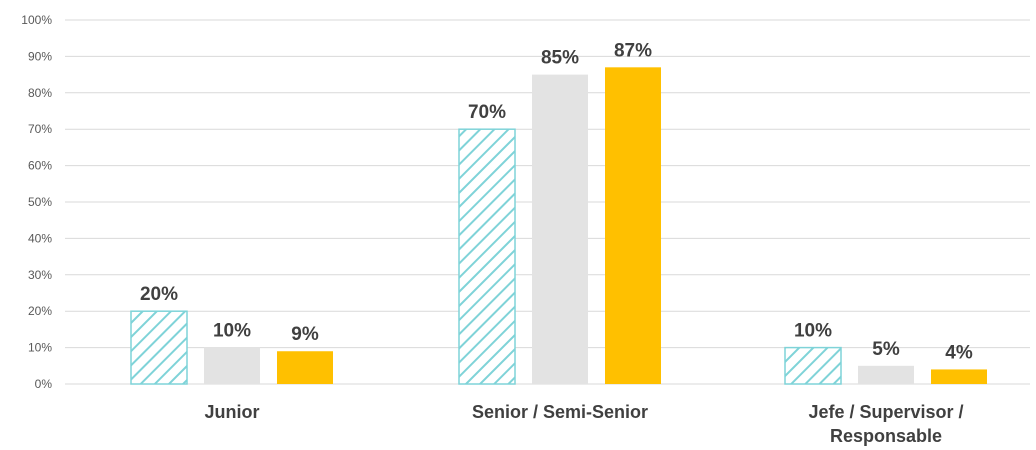  What do you see at coordinates (886, 436) in the screenshot?
I see `x-category-label: Responsable` at bounding box center [886, 436].